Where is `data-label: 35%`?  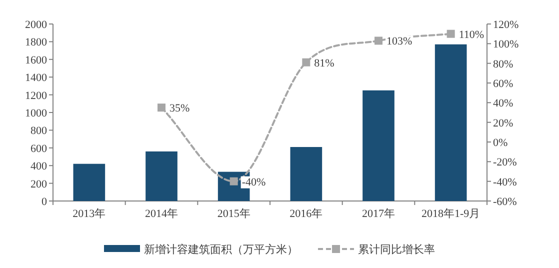
data-label: 35% is located at coordinates (180, 108).